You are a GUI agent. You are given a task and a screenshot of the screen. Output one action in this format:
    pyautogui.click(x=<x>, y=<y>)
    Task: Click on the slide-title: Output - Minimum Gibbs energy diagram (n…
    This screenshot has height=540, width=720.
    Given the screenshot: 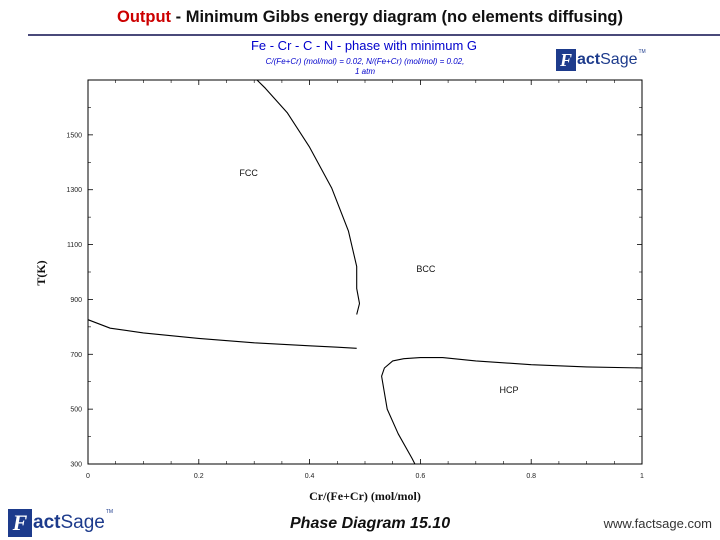 What is the action you would take?
    pyautogui.click(x=360, y=17)
    